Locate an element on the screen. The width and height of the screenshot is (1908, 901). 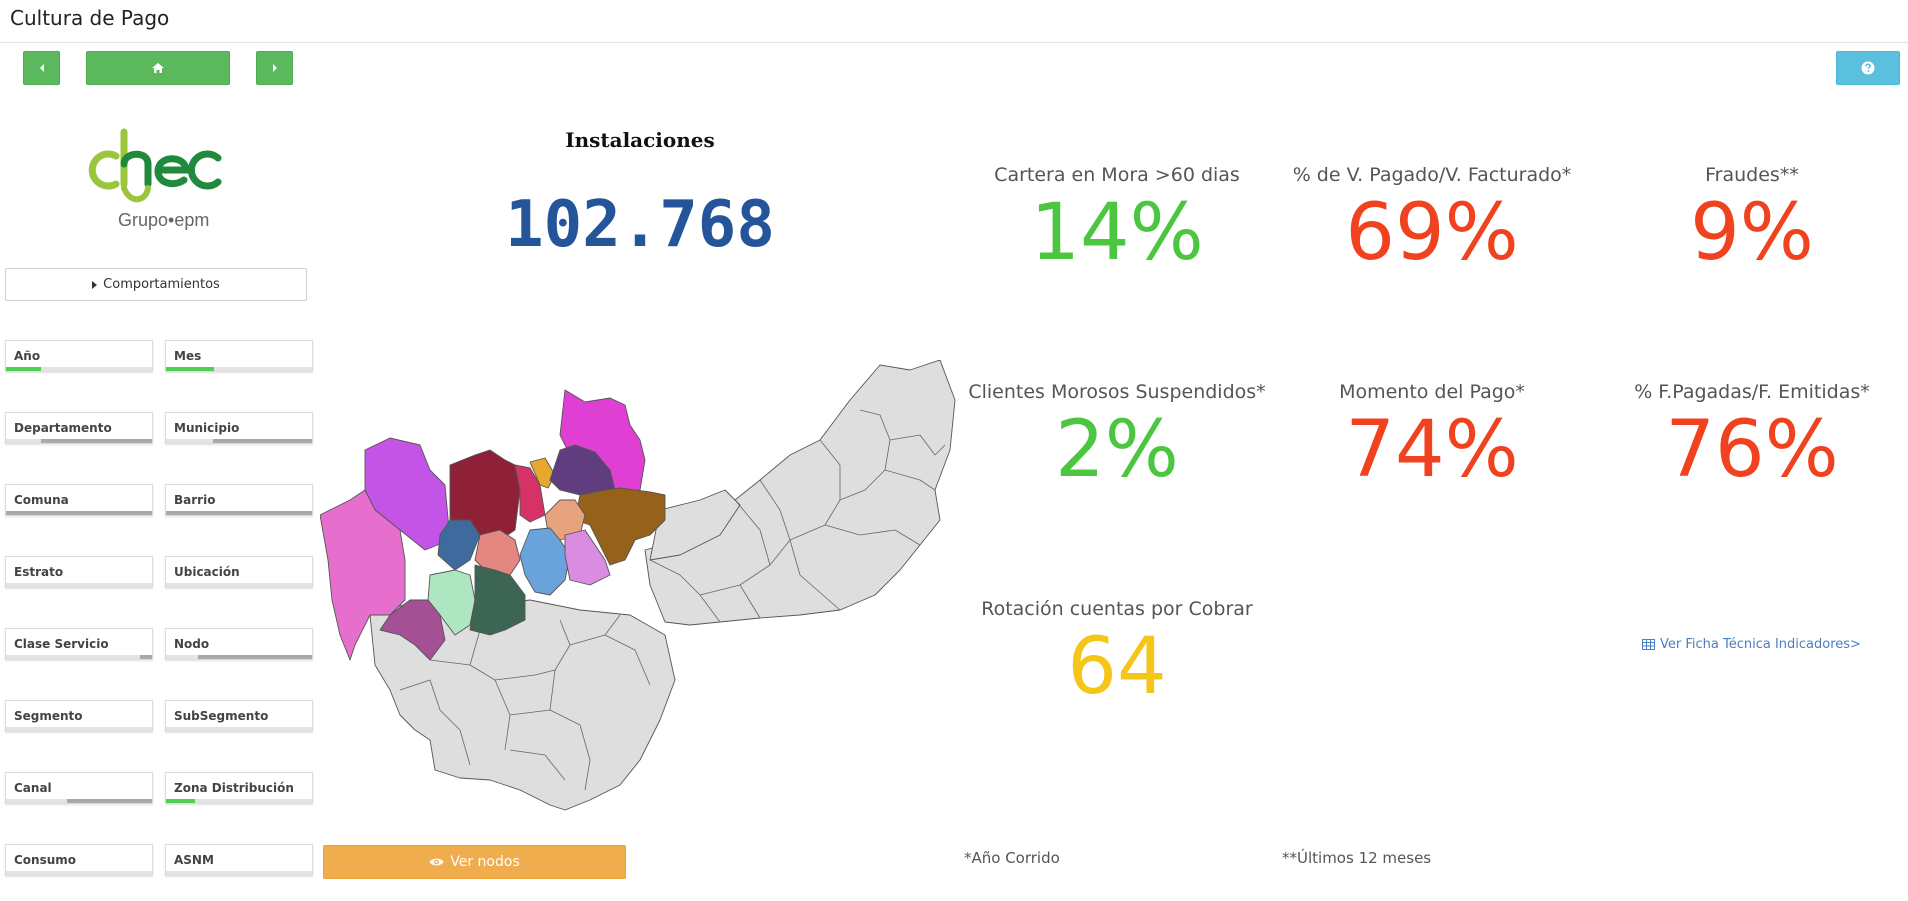
map-region-salon is located at coordinates (497, 552).